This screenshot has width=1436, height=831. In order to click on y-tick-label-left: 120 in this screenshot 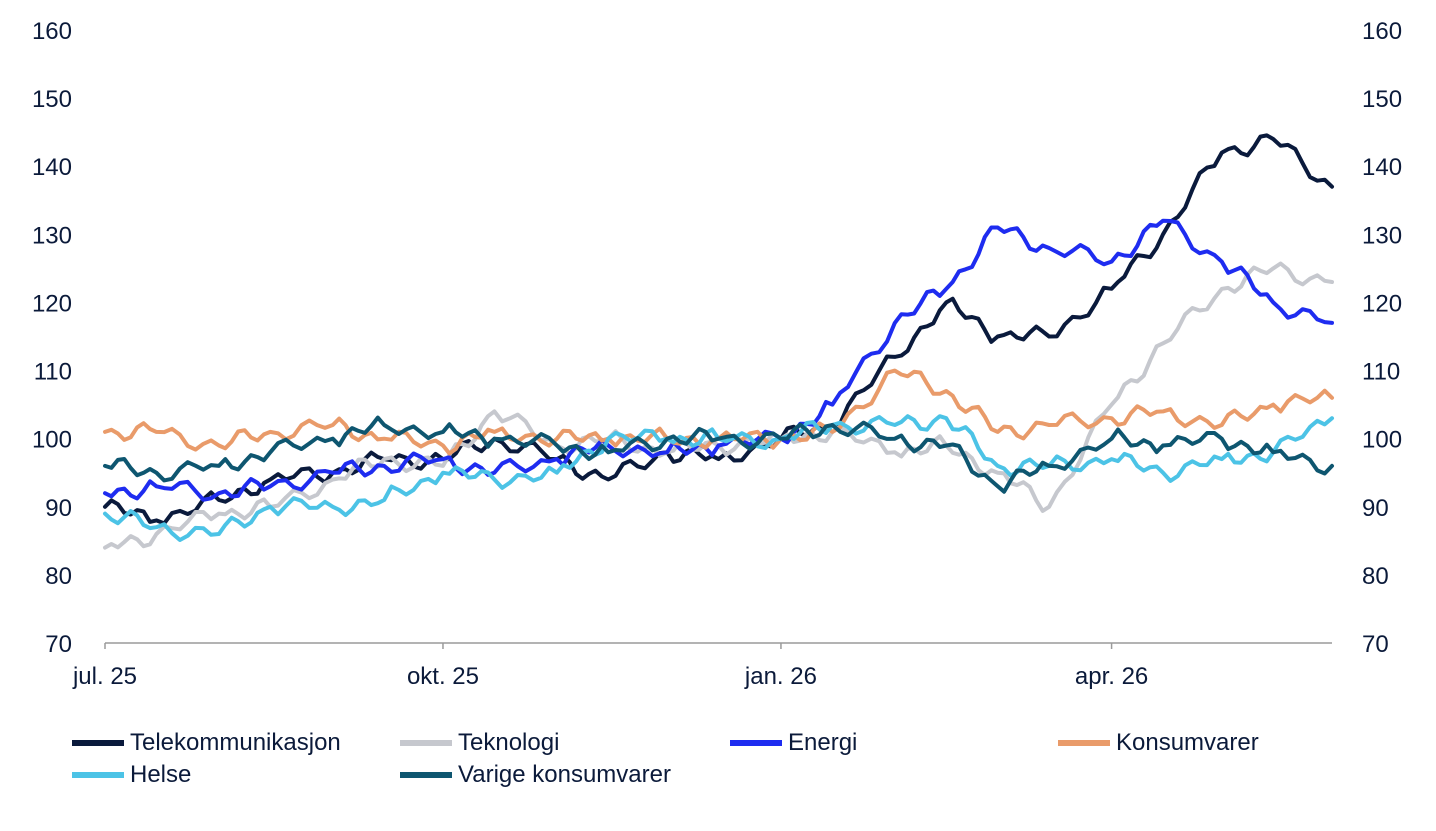, I will do `click(52, 303)`.